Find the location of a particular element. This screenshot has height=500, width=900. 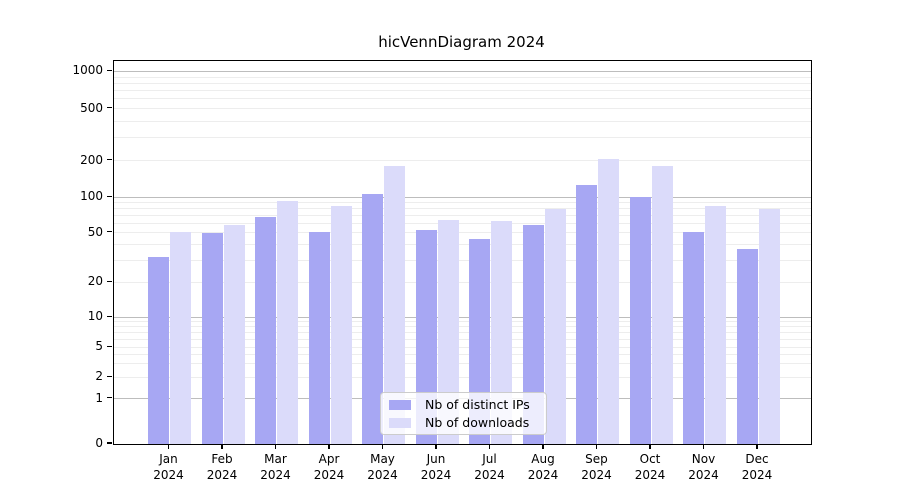

bar-distinct-ips-sep is located at coordinates (586, 314).